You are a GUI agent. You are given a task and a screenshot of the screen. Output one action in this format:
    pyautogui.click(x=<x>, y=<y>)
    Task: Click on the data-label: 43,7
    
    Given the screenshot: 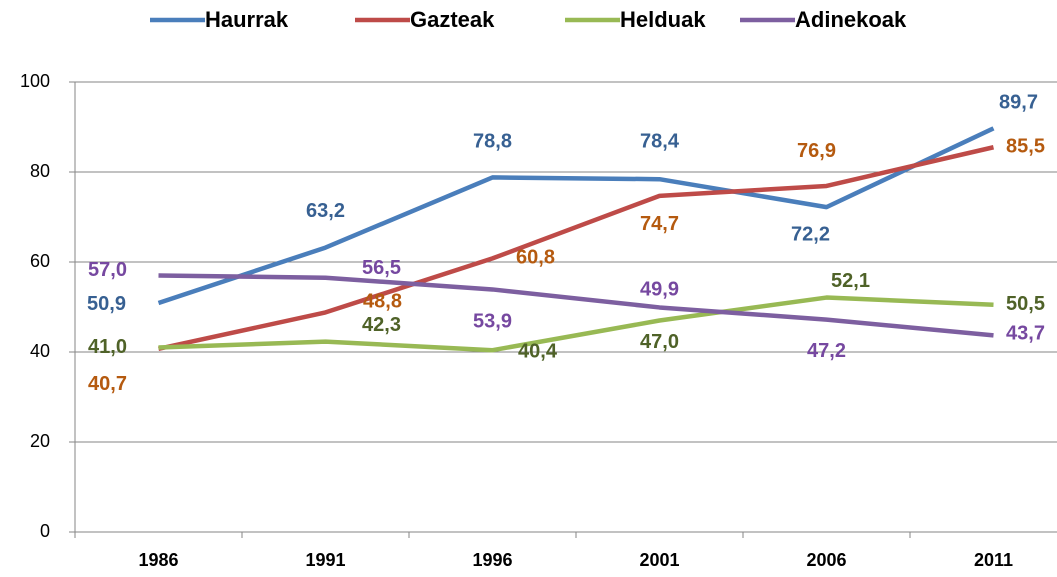 What is the action you would take?
    pyautogui.click(x=1025, y=334)
    